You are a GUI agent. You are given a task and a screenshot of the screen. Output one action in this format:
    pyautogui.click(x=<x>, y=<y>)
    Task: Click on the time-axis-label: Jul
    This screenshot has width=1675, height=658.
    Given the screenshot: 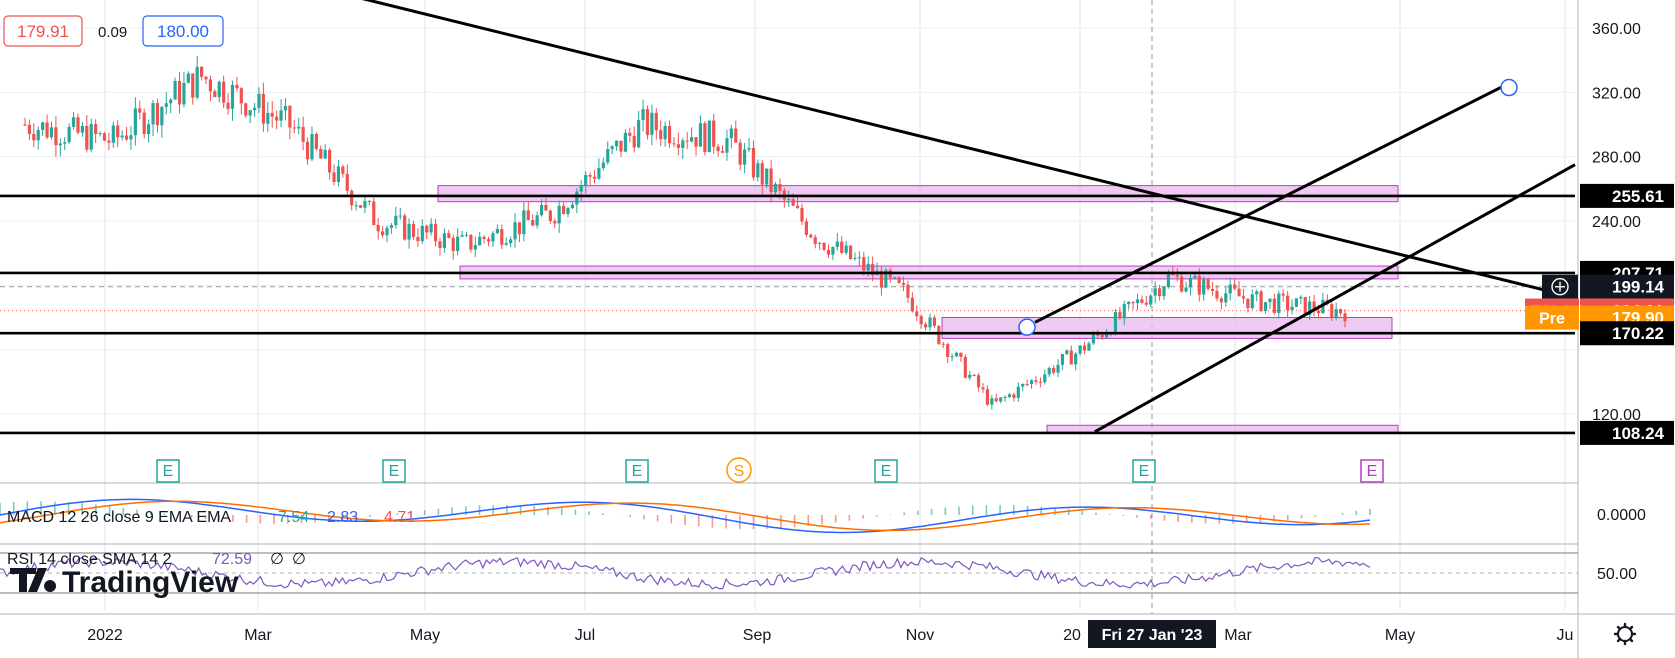 What is the action you would take?
    pyautogui.click(x=585, y=635)
    